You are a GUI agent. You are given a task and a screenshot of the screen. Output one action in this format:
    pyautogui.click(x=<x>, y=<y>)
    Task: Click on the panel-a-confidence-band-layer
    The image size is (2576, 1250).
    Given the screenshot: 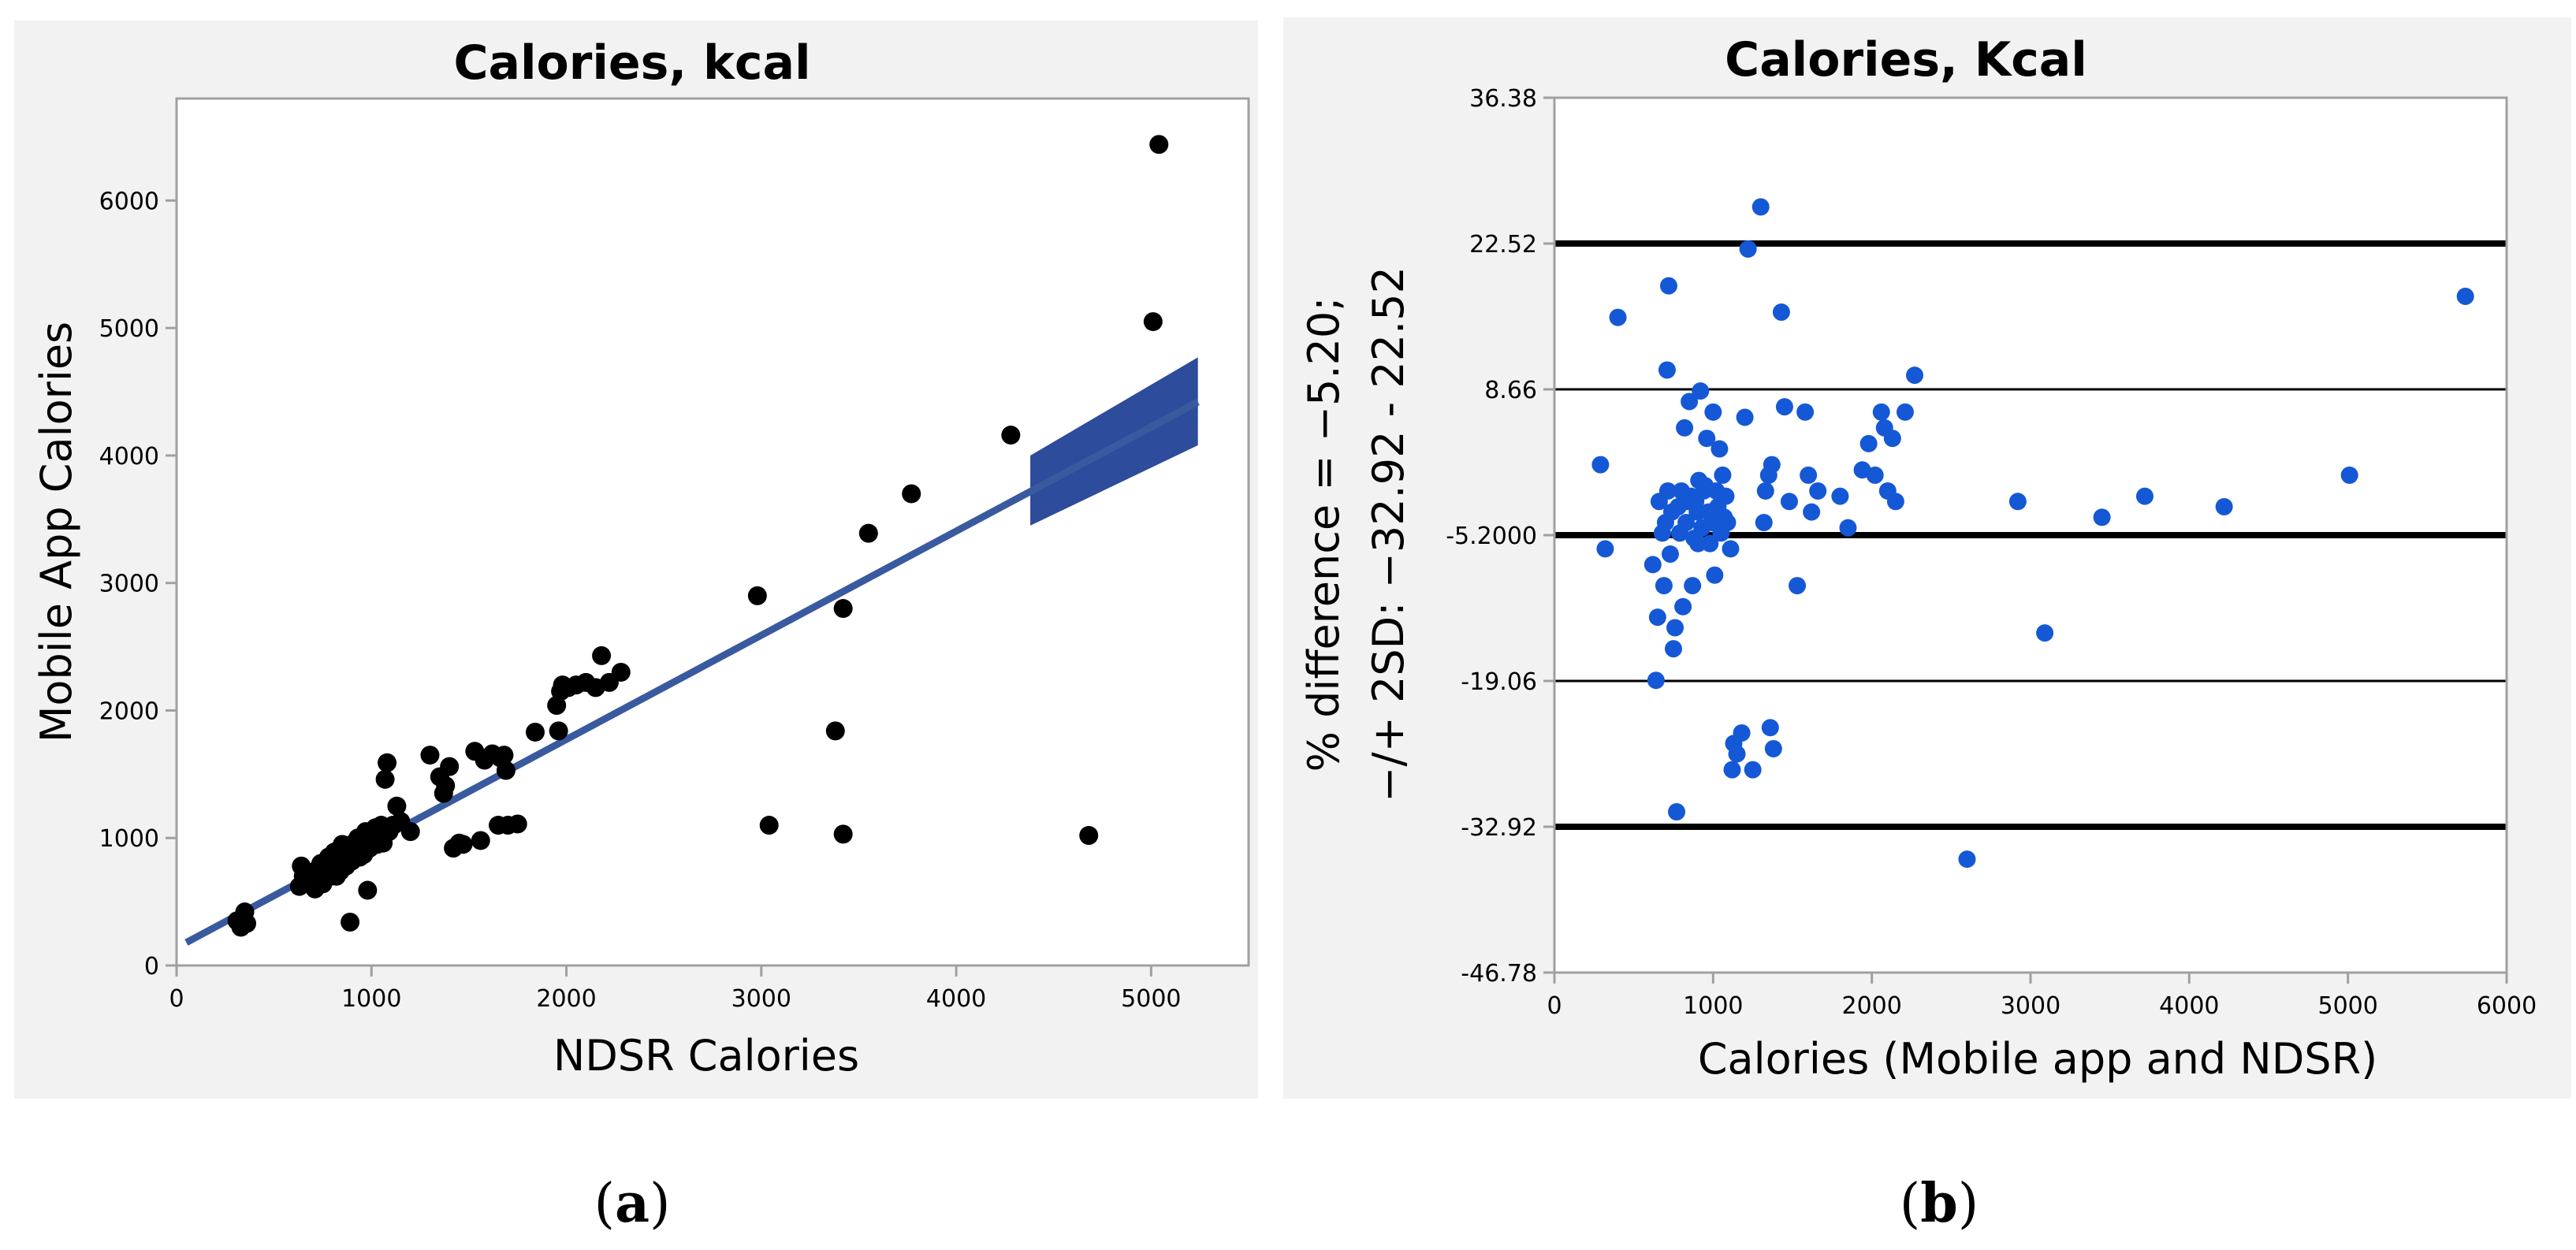 What is the action you would take?
    pyautogui.click(x=1114, y=441)
    